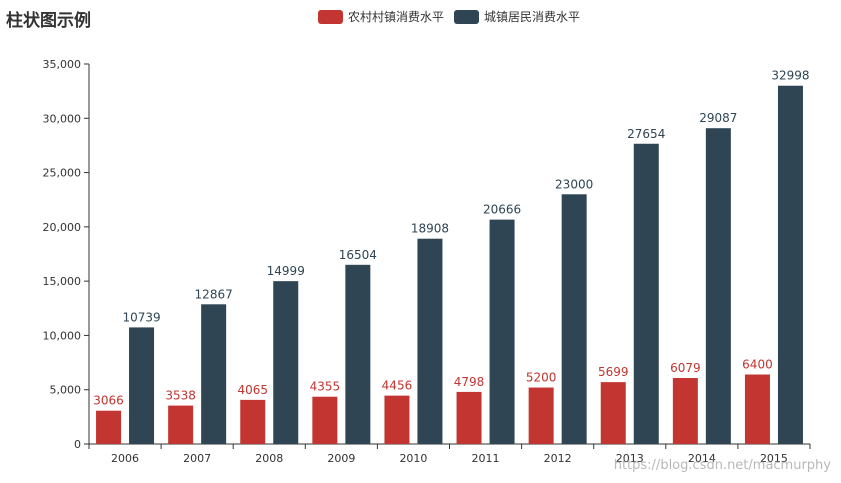 The height and width of the screenshot is (483, 841). What do you see at coordinates (396, 17) in the screenshot?
I see `legend-label-rural: 农村村镇消费水平` at bounding box center [396, 17].